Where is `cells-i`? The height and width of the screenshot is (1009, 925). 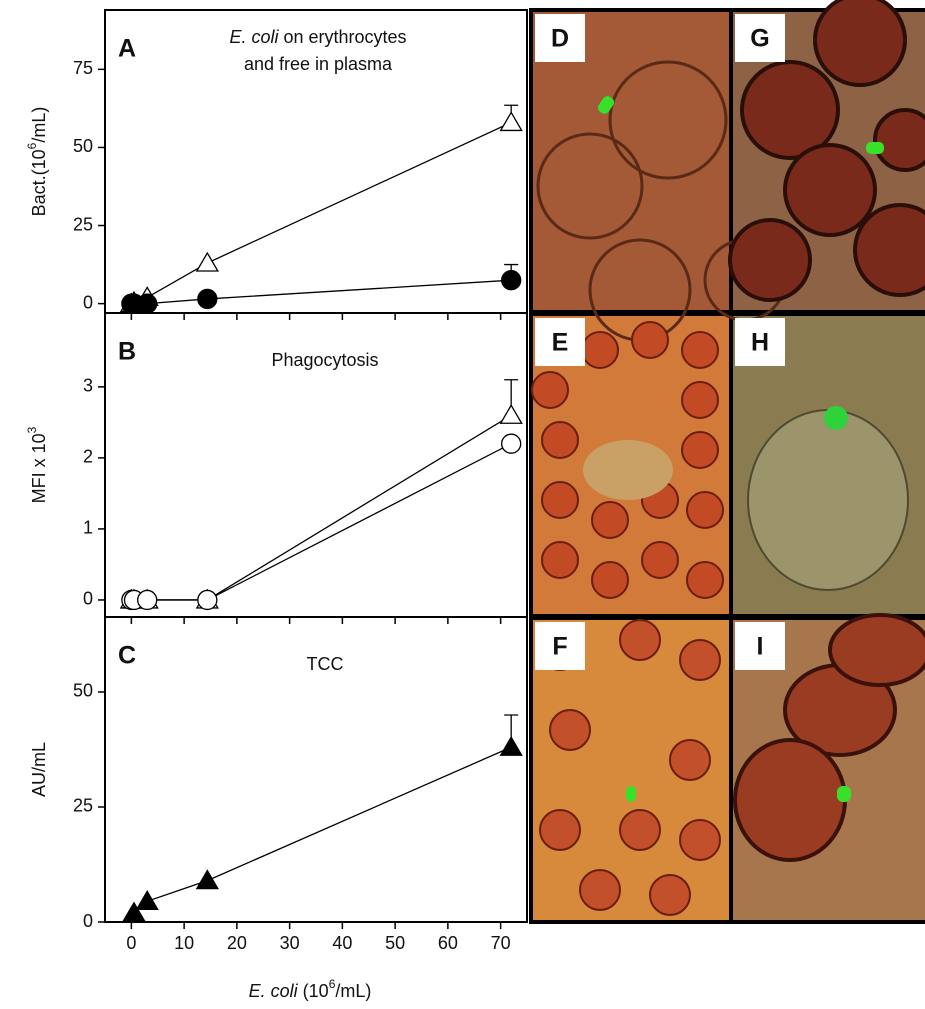
cells-i is located at coordinates (829, 737).